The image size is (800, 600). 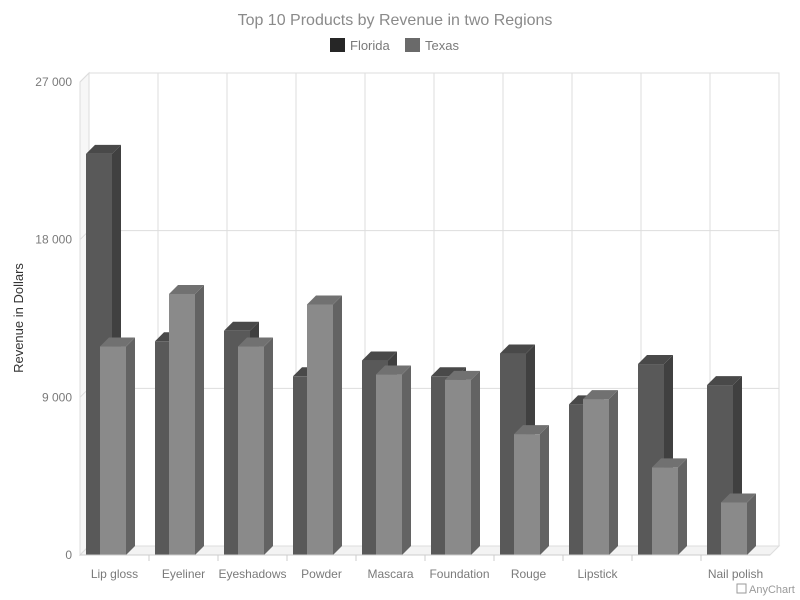 I want to click on y-tick-label: 27 000, so click(x=53, y=82).